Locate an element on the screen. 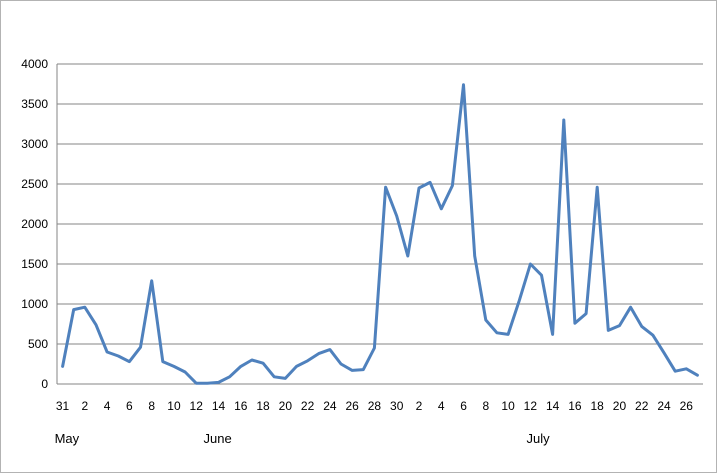  y-tick-label: 0 is located at coordinates (44, 384).